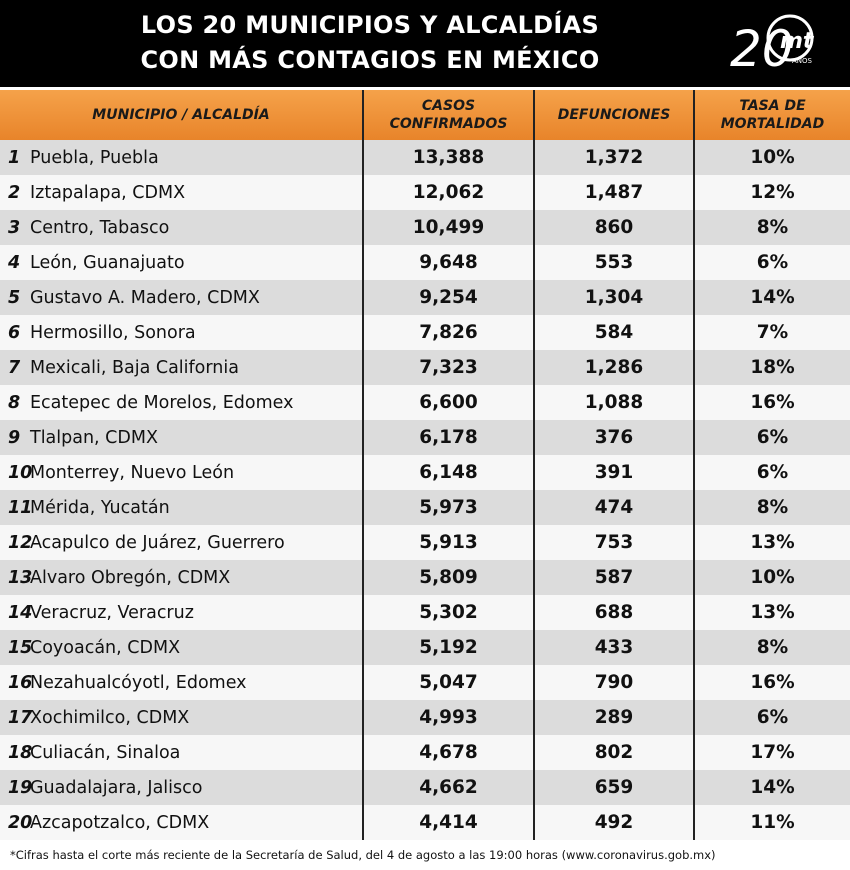 The height and width of the screenshot is (870, 850). Describe the element at coordinates (449, 297) in the screenshot. I see `casos-cell: 9,254` at that location.